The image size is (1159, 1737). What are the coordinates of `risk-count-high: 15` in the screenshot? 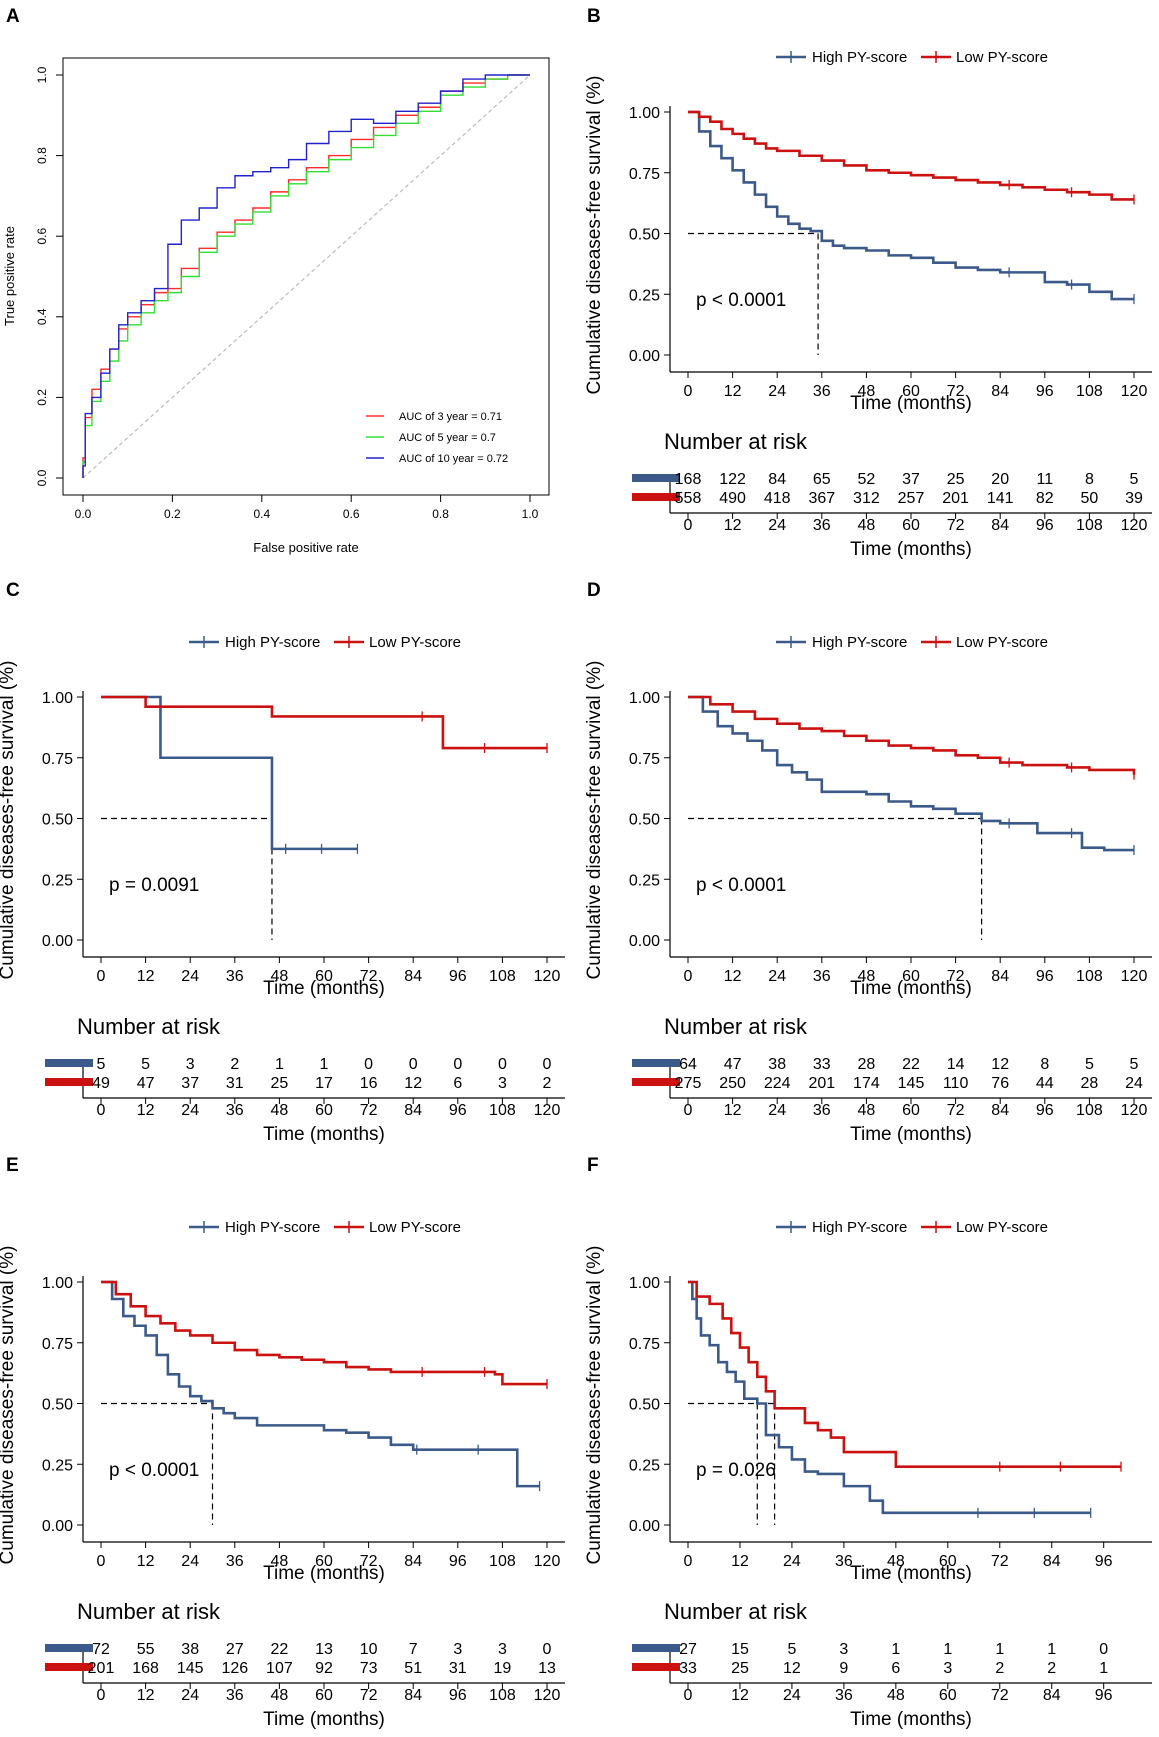 It's located at (740, 1649).